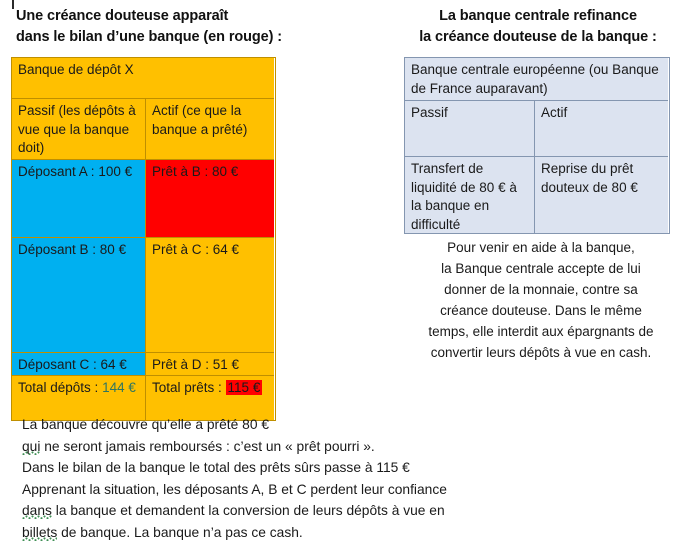 Image resolution: width=684 pixels, height=543 pixels. I want to click on table-row: Déposant A : 100 € Prêt à B : 80 €, so click(143, 199).